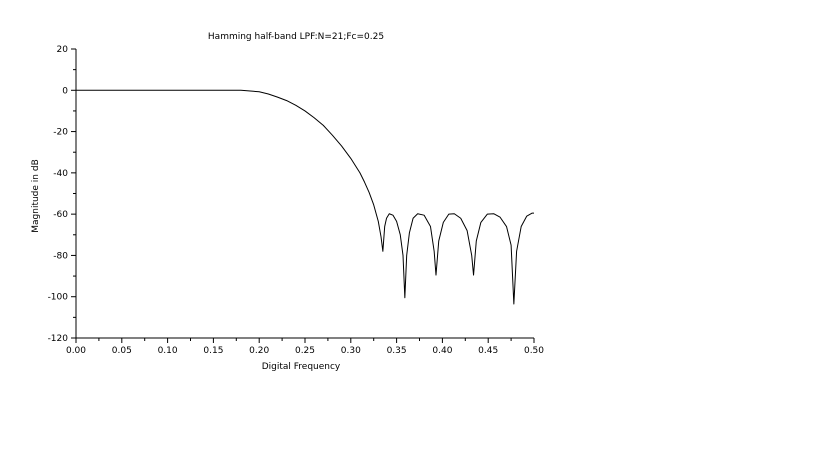  I want to click on x-tick-label: 0.30, so click(351, 351).